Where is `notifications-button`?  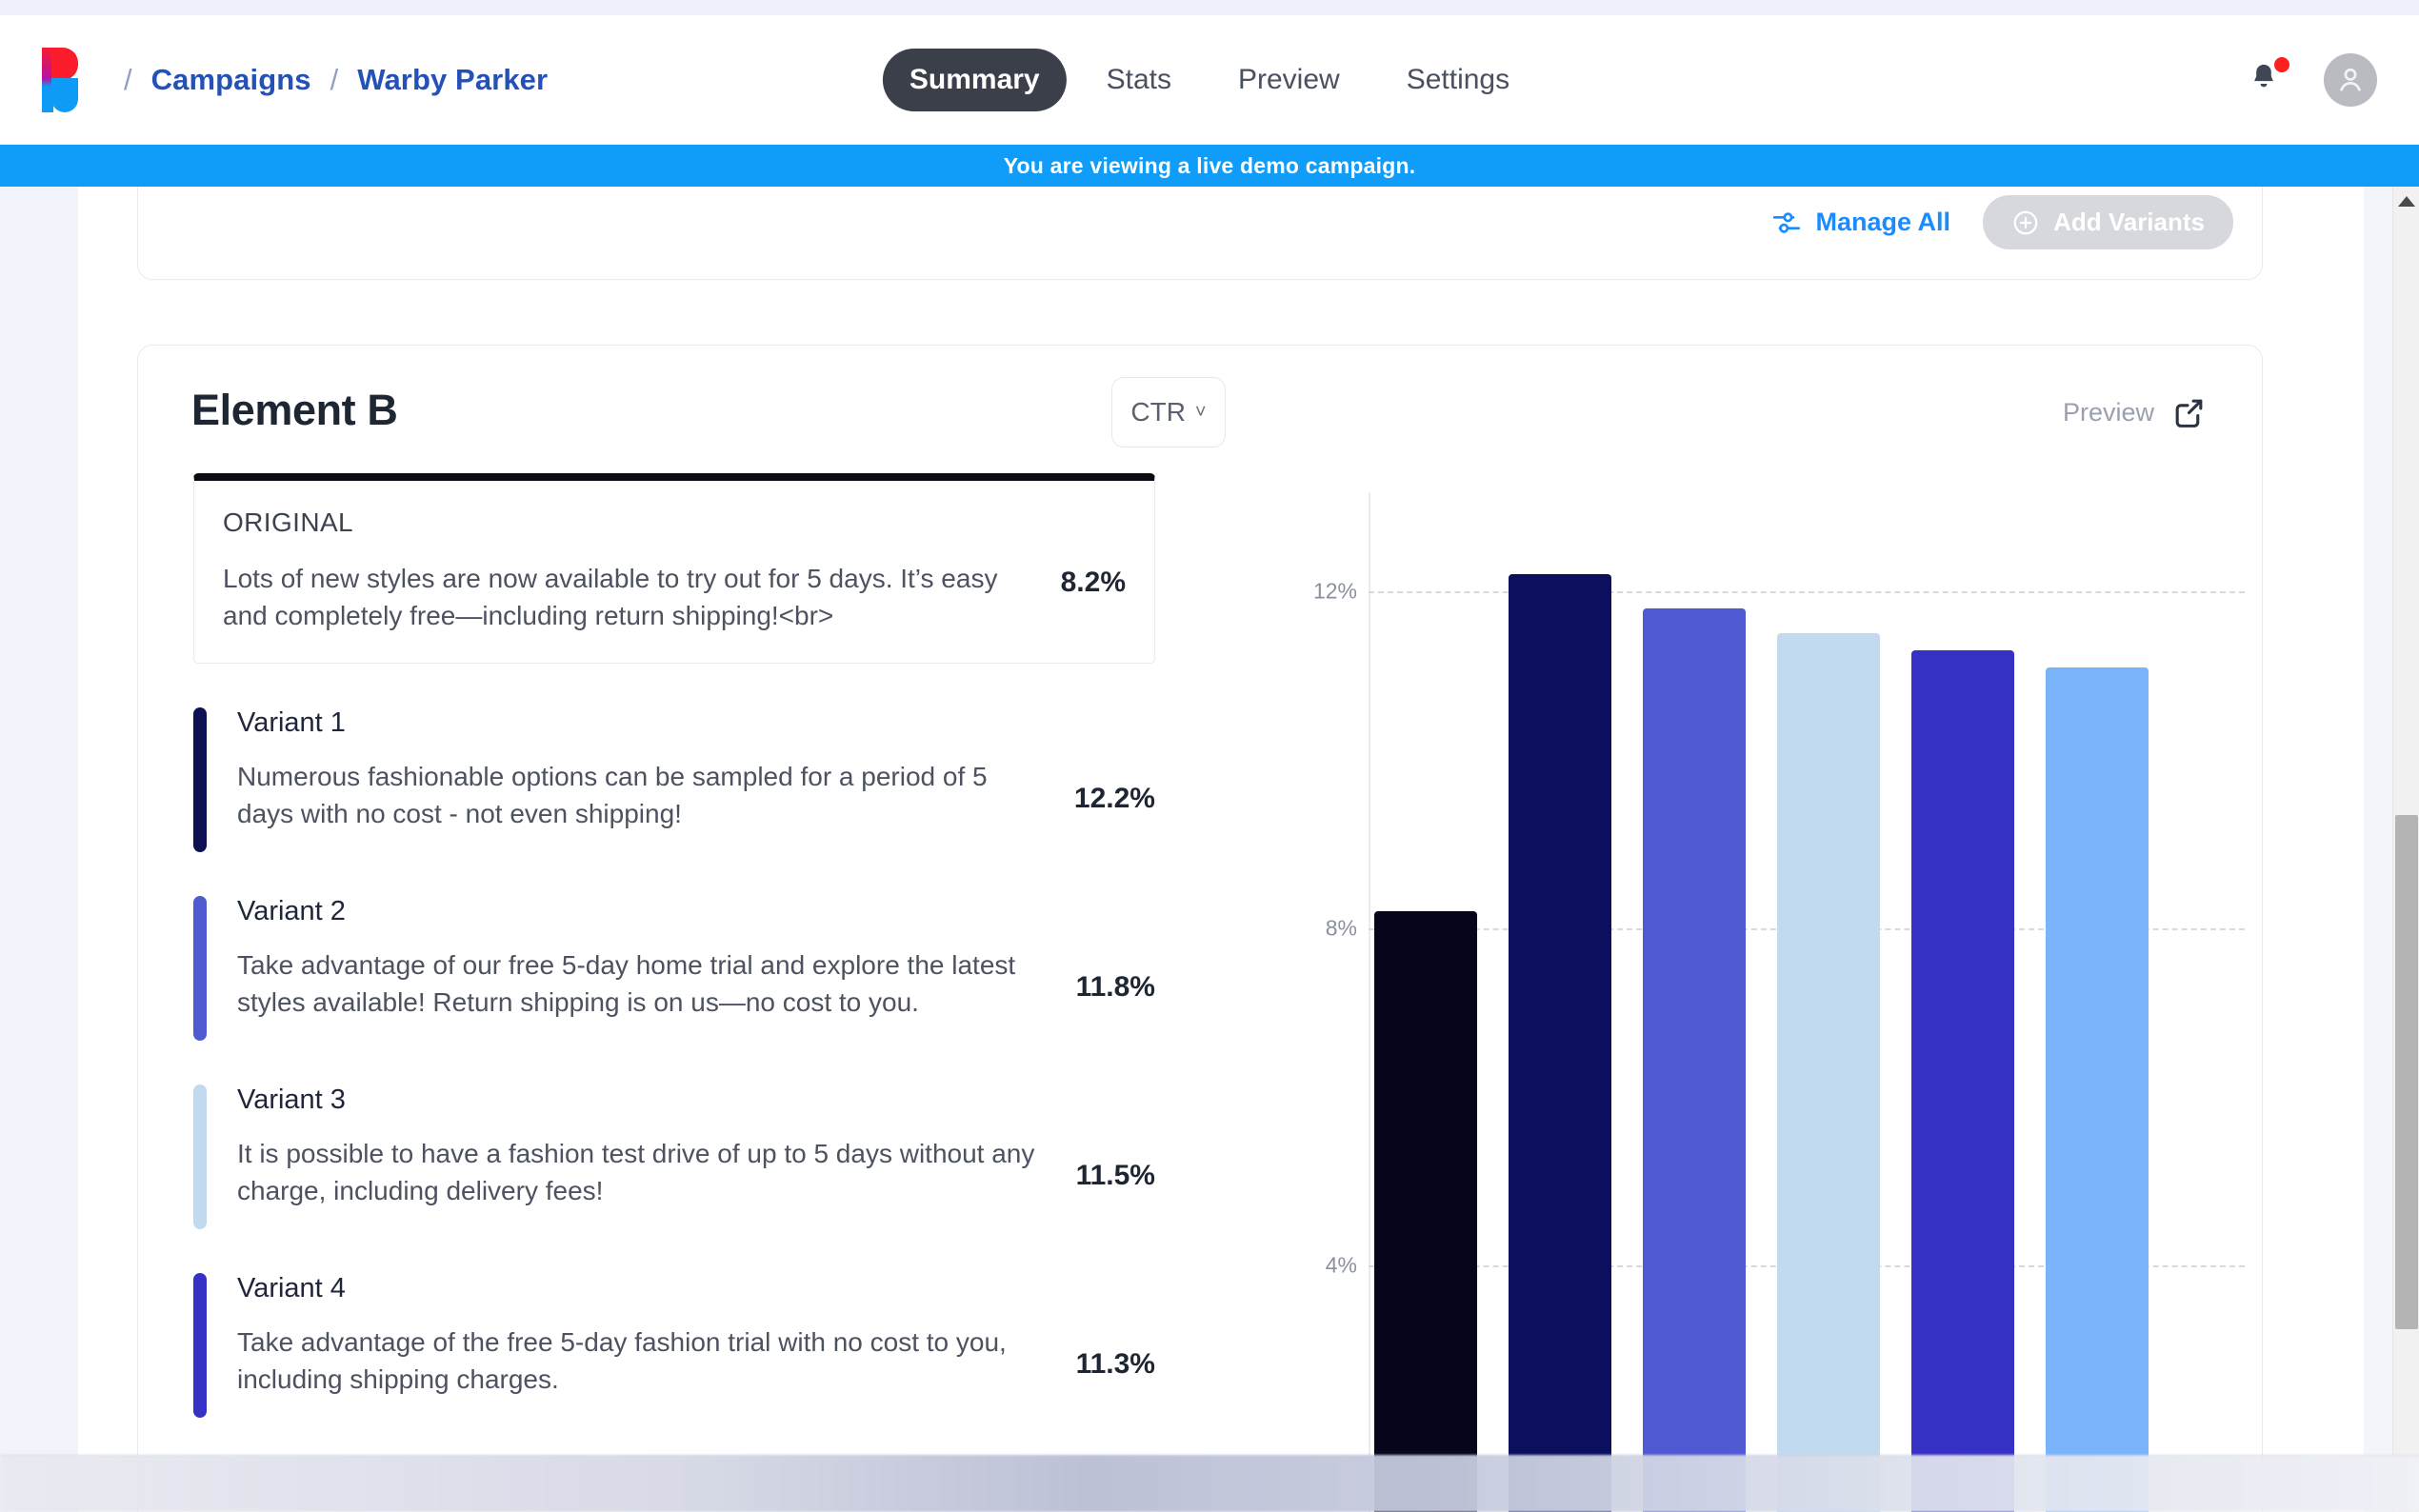 notifications-button is located at coordinates (2268, 78).